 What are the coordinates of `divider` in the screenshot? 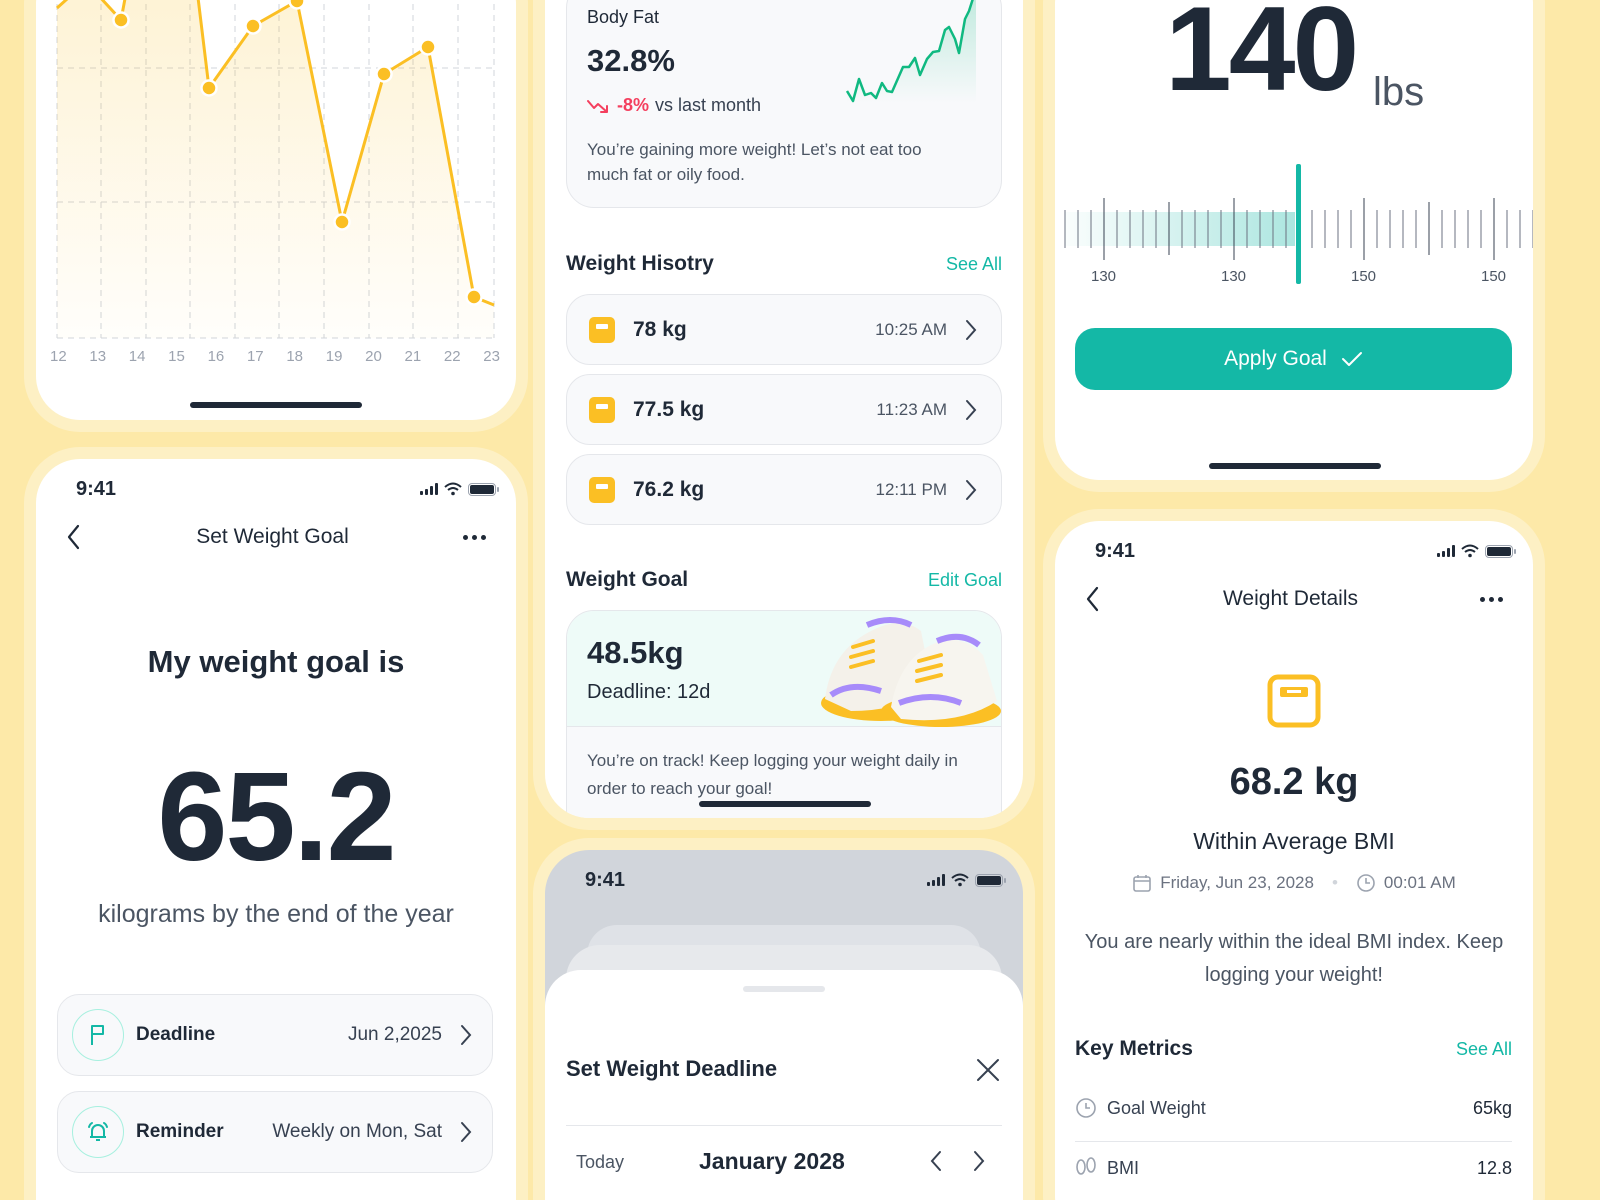 It's located at (784, 1125).